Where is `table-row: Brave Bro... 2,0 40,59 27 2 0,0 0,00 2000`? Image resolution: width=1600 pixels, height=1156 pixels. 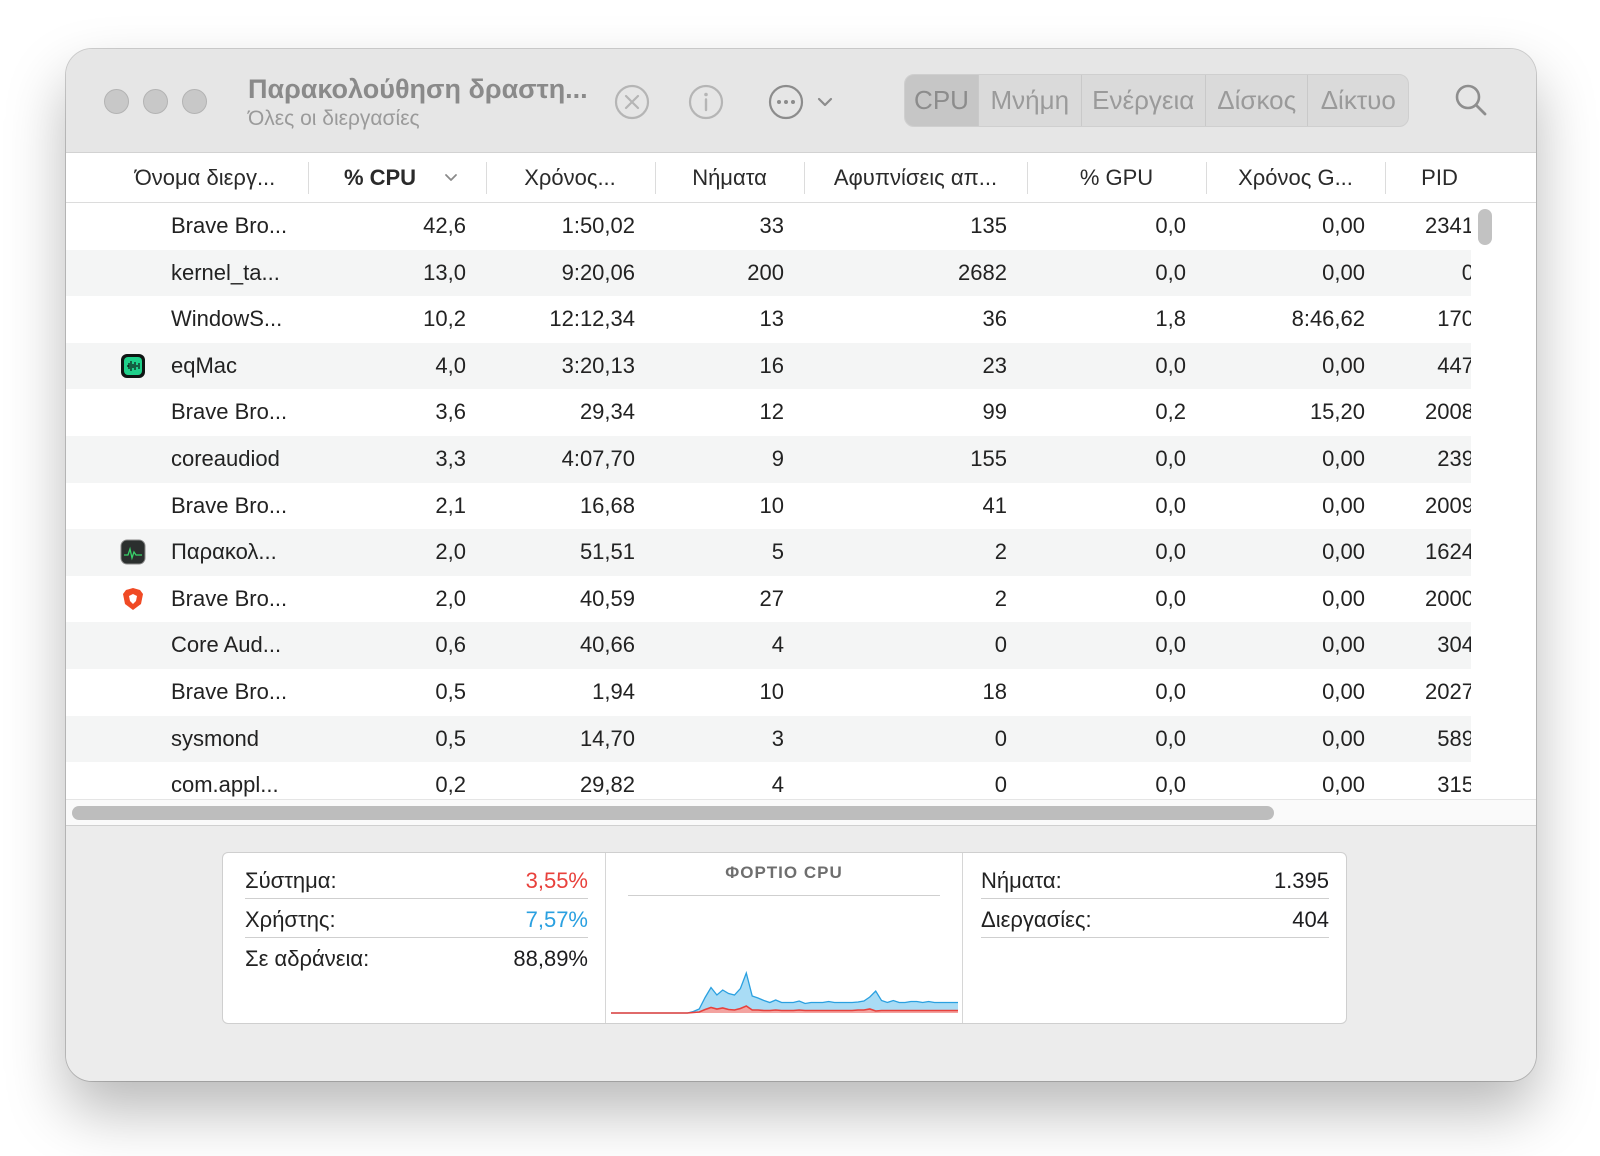
table-row: Brave Bro... 2,0 40,59 27 2 0,0 0,00 2000 is located at coordinates (768, 599).